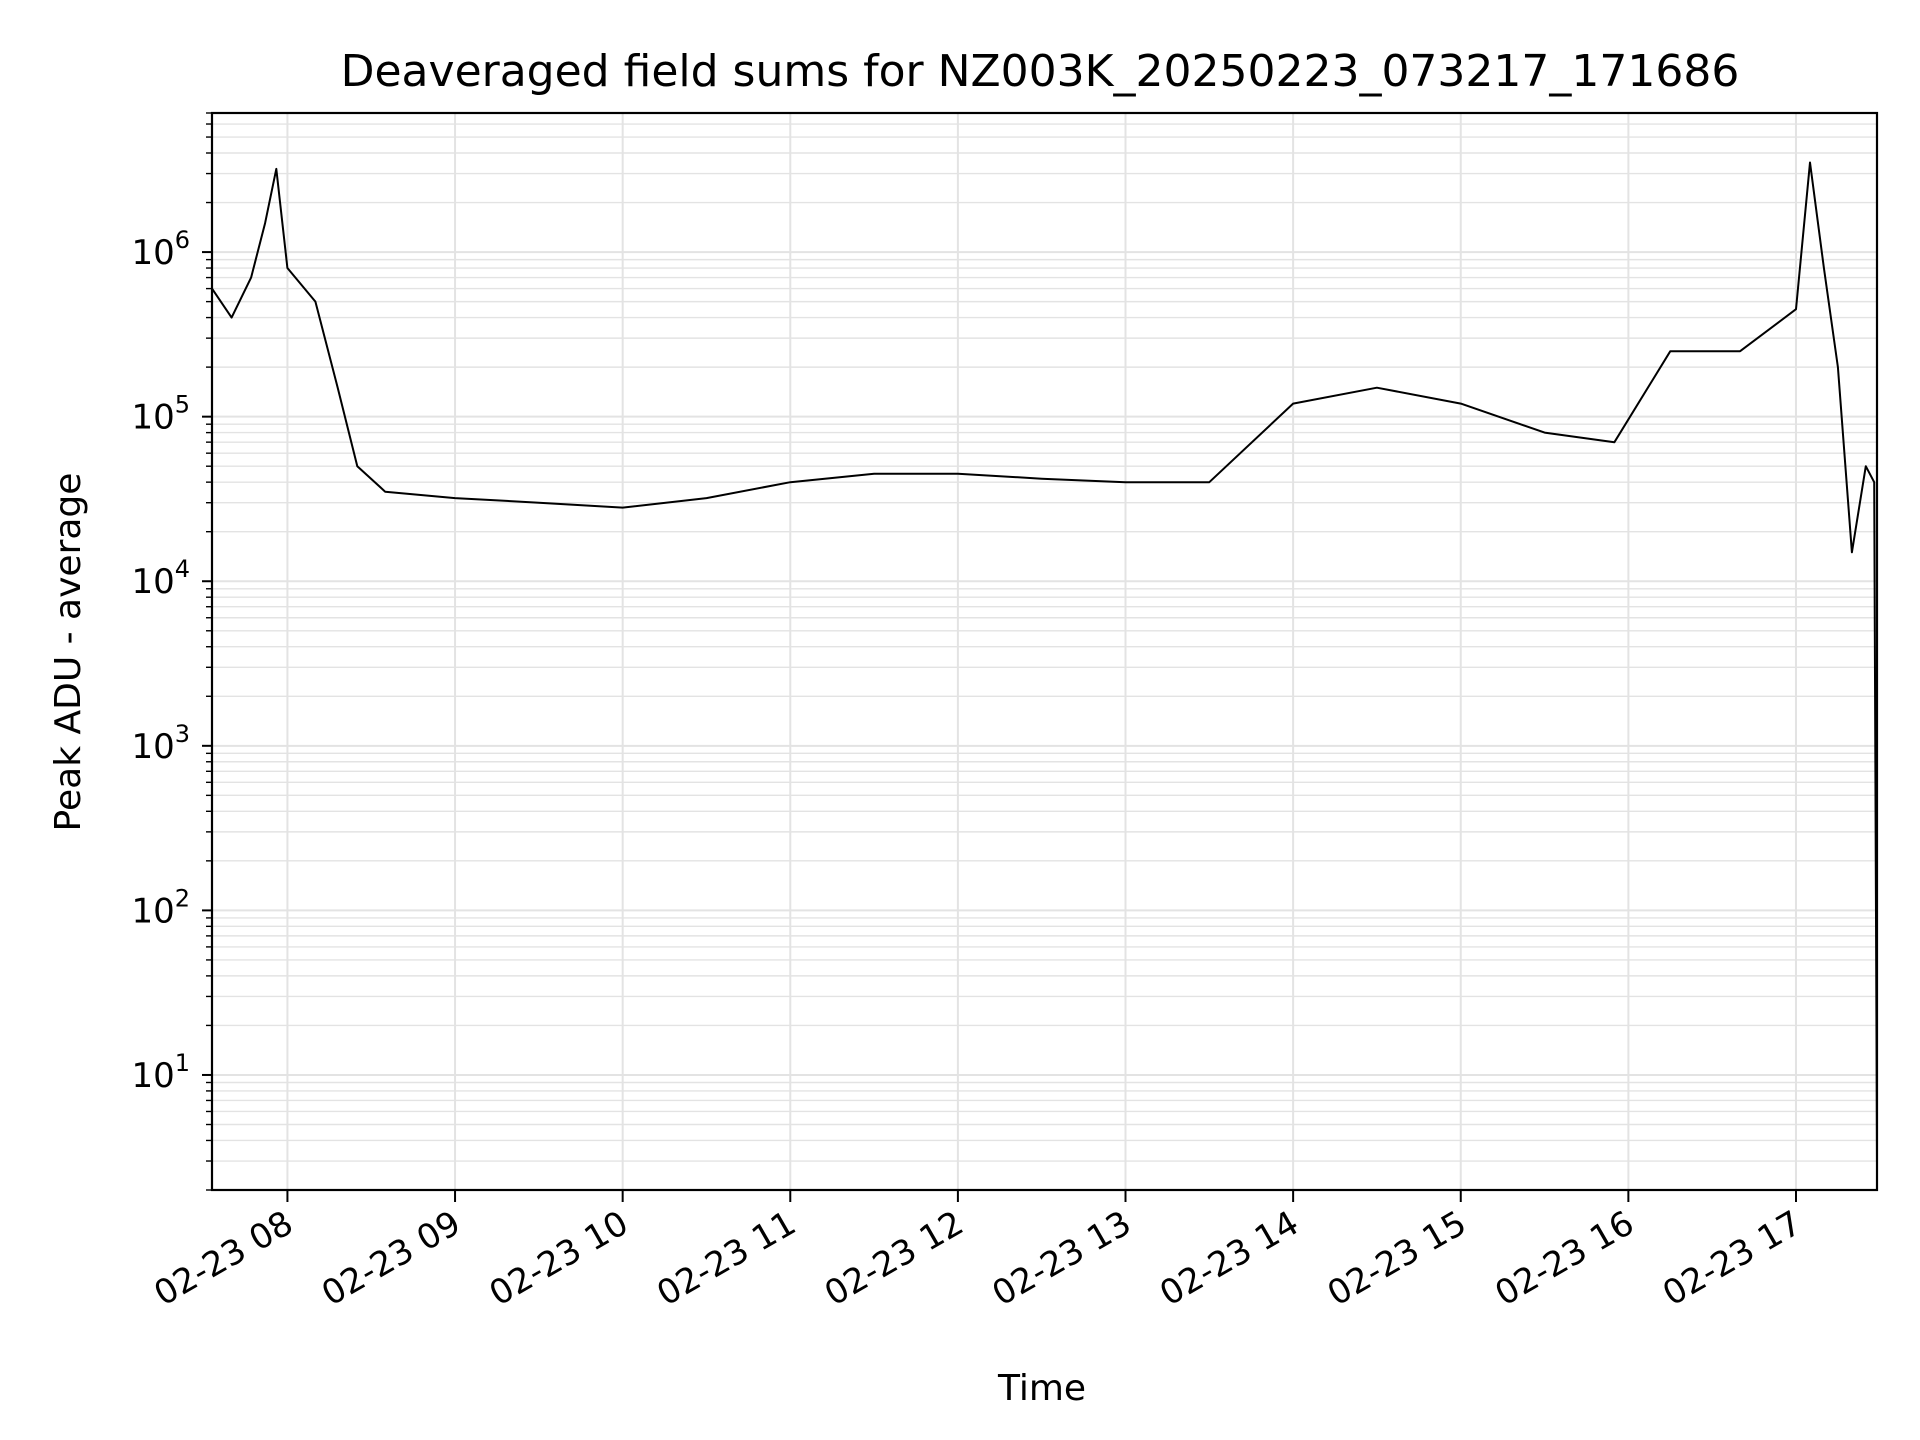 The image size is (1920, 1440). What do you see at coordinates (1062, 1258) in the screenshot?
I see `x-tick-label: 02-23 13` at bounding box center [1062, 1258].